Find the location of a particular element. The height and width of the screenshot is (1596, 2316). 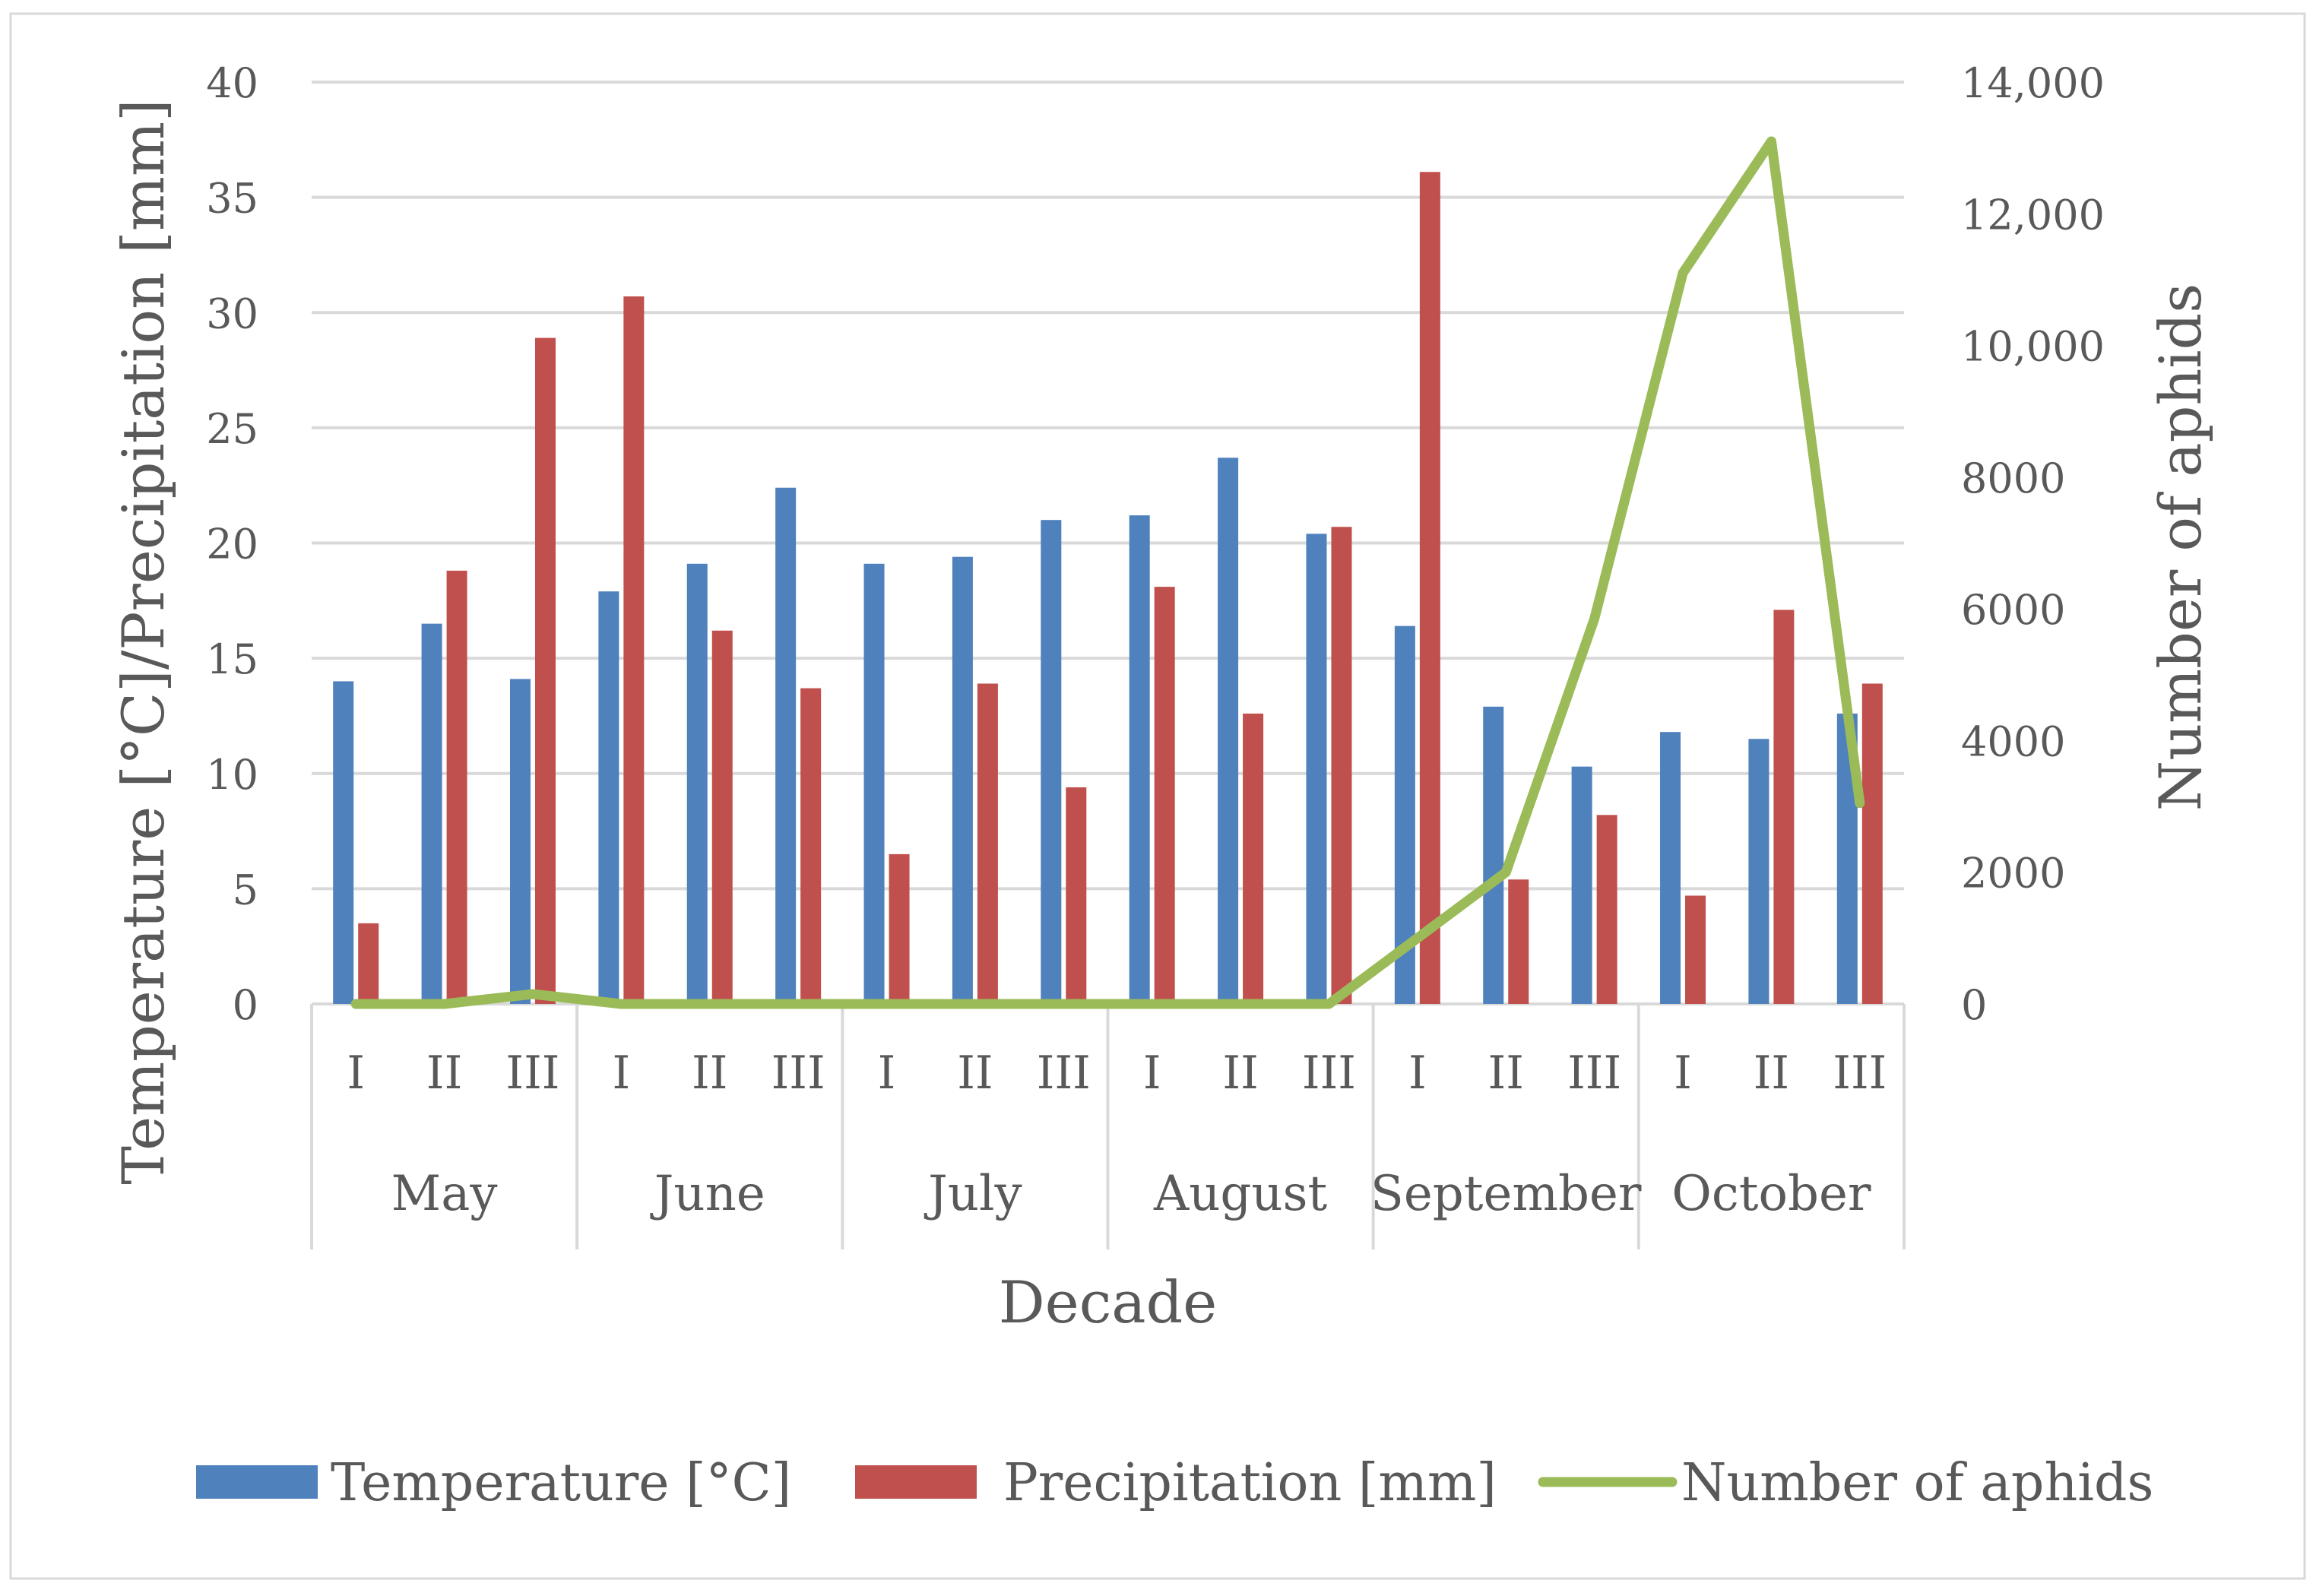

y-tick-label: 15 is located at coordinates (232, 659).